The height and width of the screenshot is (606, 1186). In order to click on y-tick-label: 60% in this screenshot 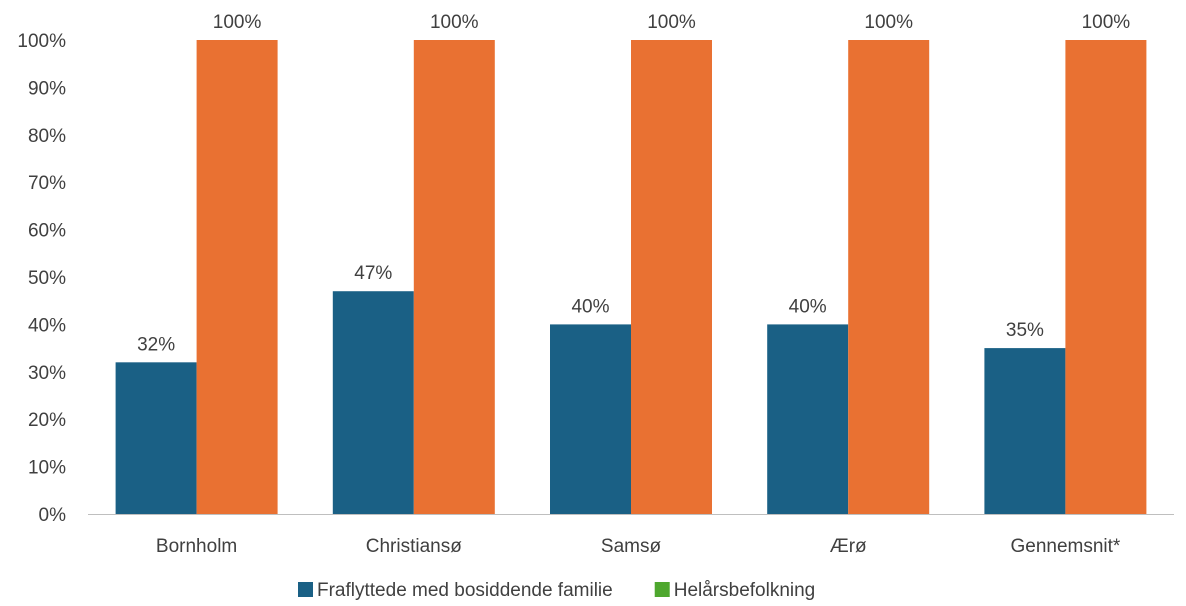, I will do `click(47, 231)`.